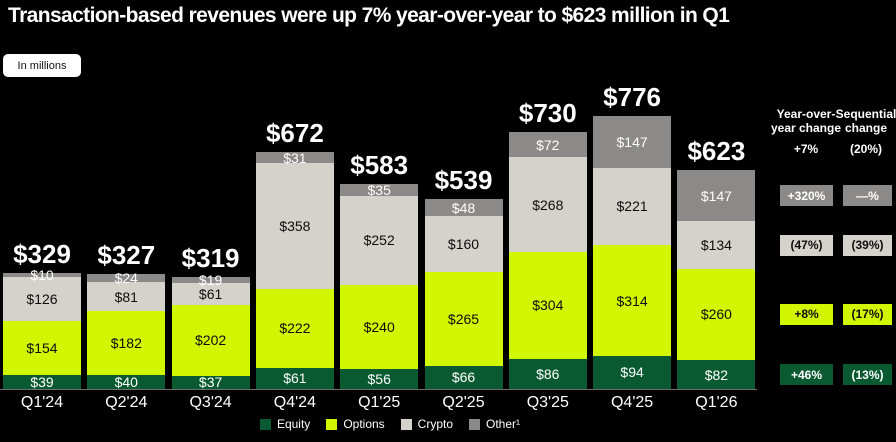  I want to click on segment-value-label: $160, so click(463, 244).